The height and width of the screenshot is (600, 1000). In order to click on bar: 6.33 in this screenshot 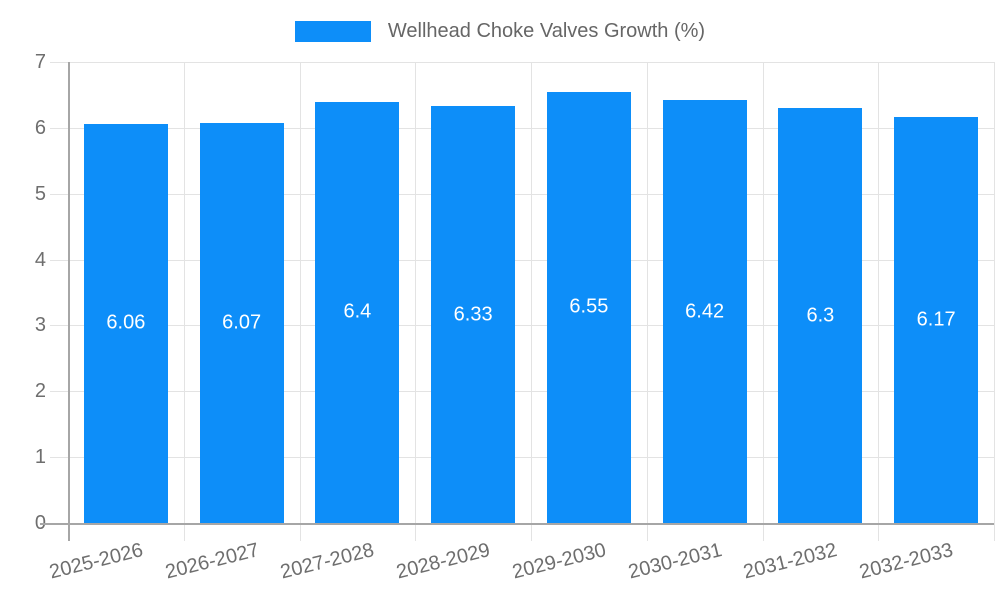, I will do `click(473, 314)`.